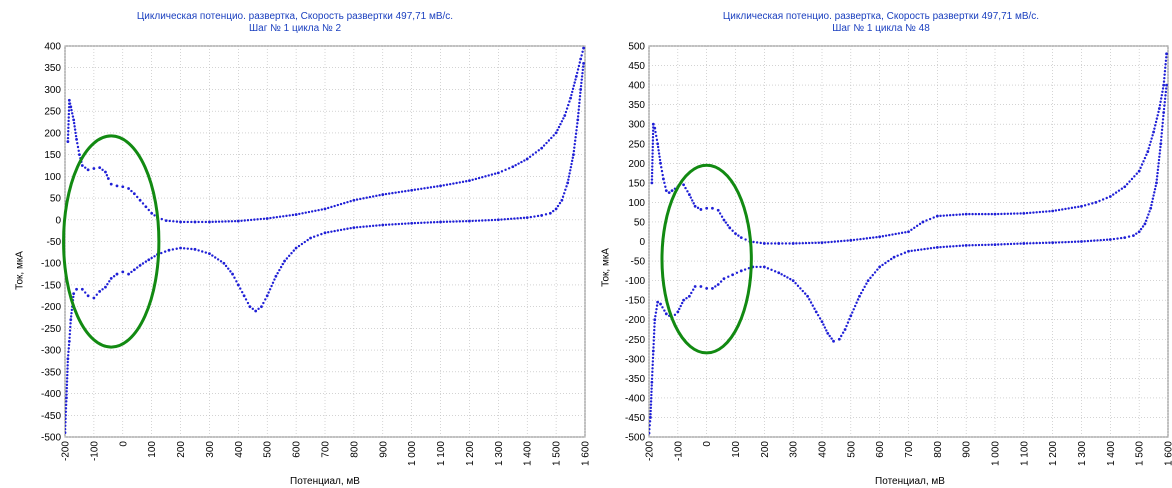  What do you see at coordinates (823, 449) in the screenshot?
I see `x-tick-label: 400` at bounding box center [823, 449].